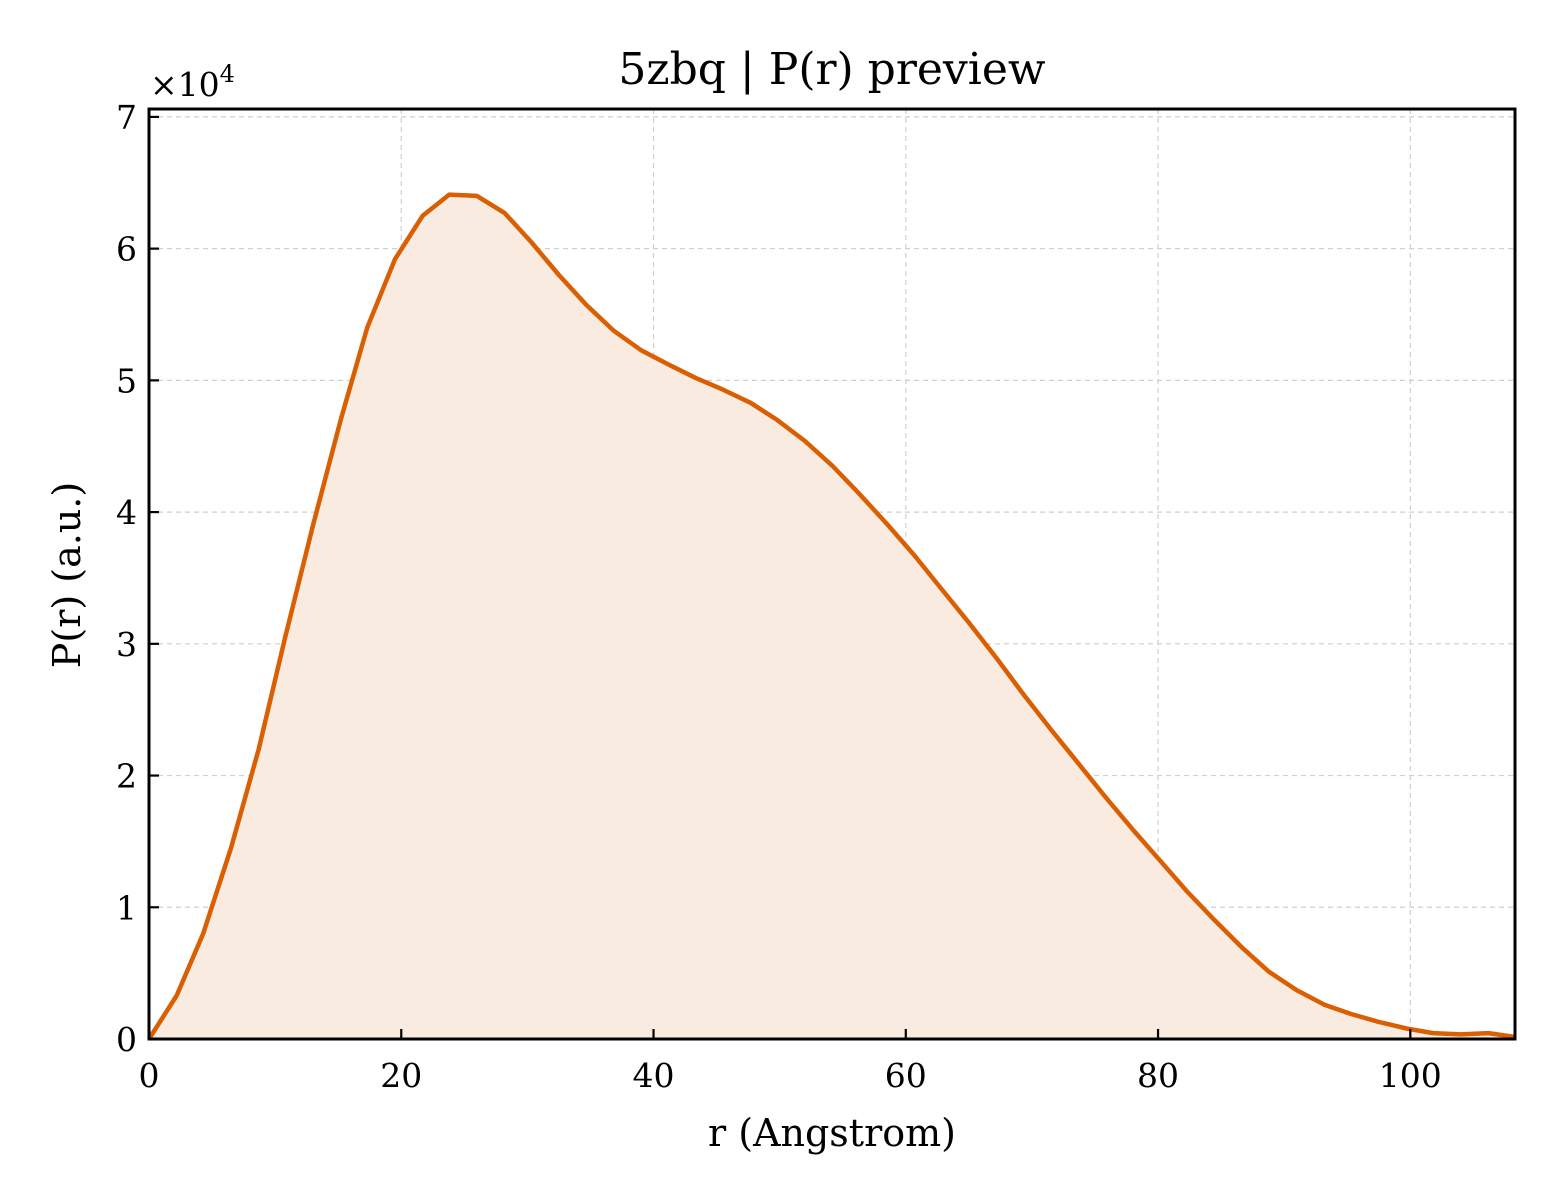 The image size is (1560, 1200). I want to click on y-tick-label: 0, so click(126, 1039).